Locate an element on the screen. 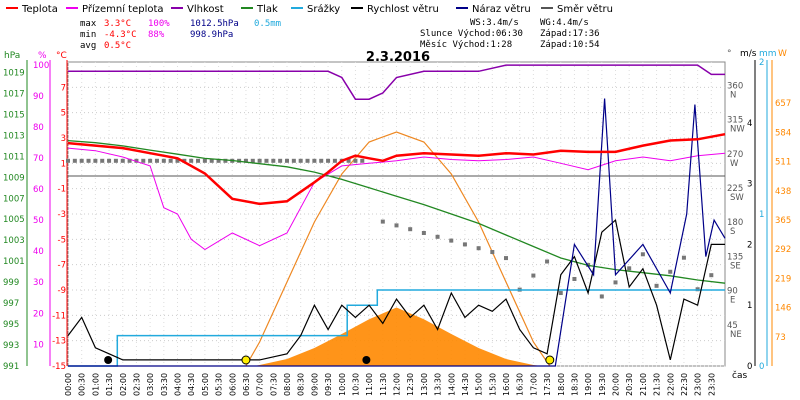  axis-wind-label: m/s is located at coordinates (748, 54).